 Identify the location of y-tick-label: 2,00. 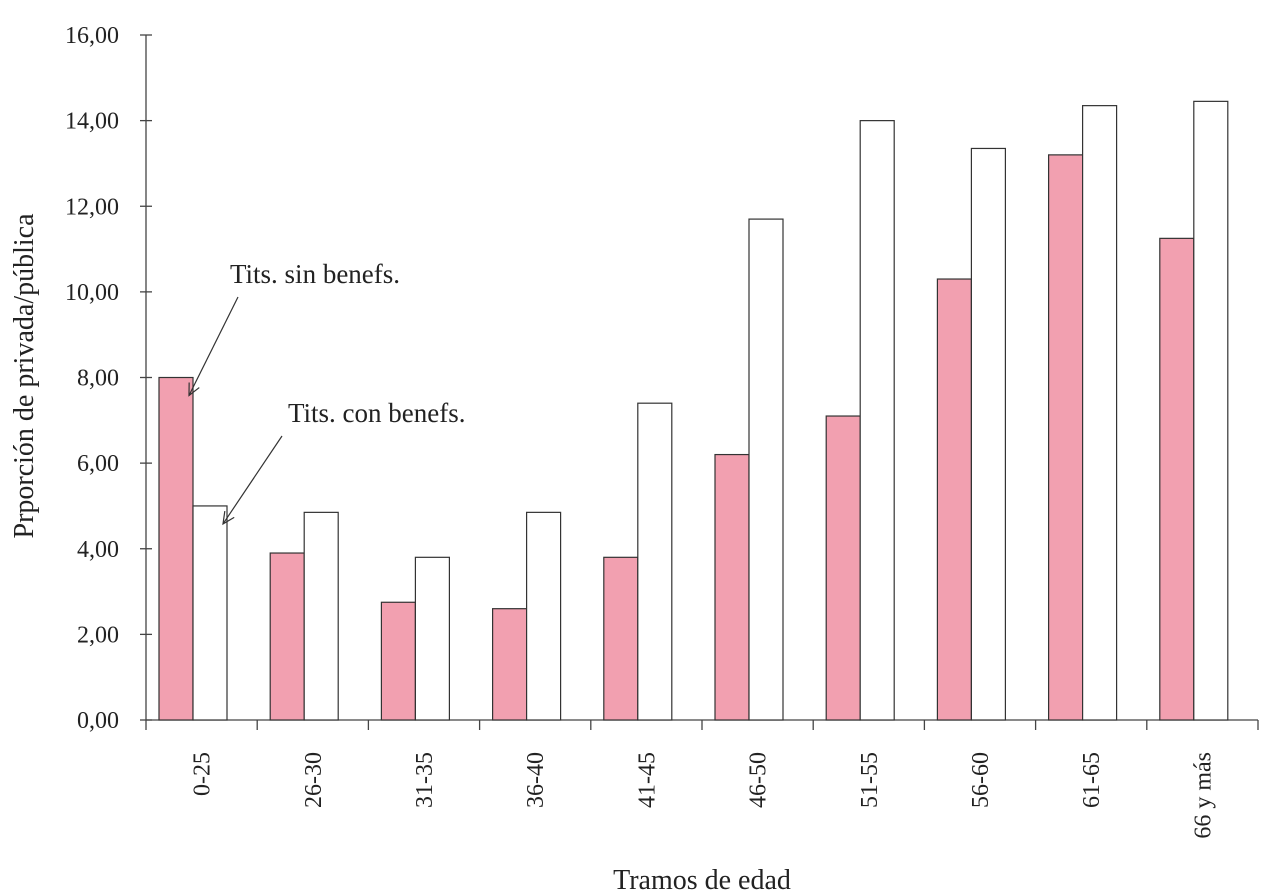
(98, 635).